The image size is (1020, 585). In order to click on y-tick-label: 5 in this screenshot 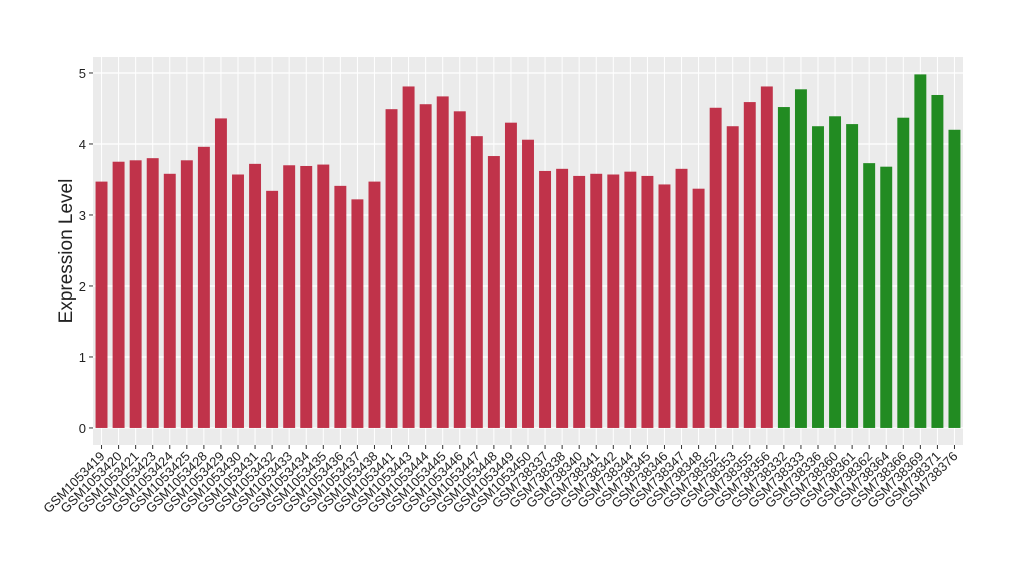, I will do `click(82, 73)`.